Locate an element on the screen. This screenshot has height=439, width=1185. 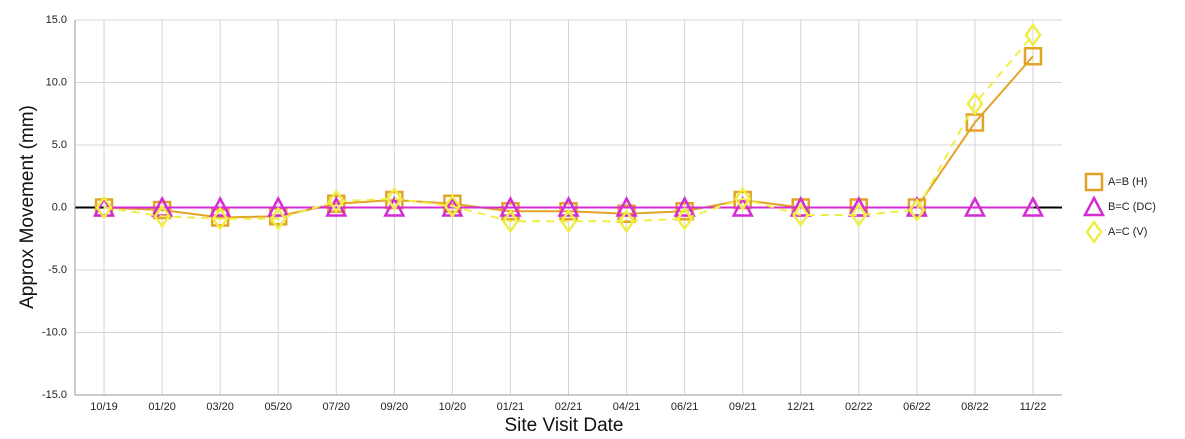
x-tick-label: 07/20 is located at coordinates (336, 407).